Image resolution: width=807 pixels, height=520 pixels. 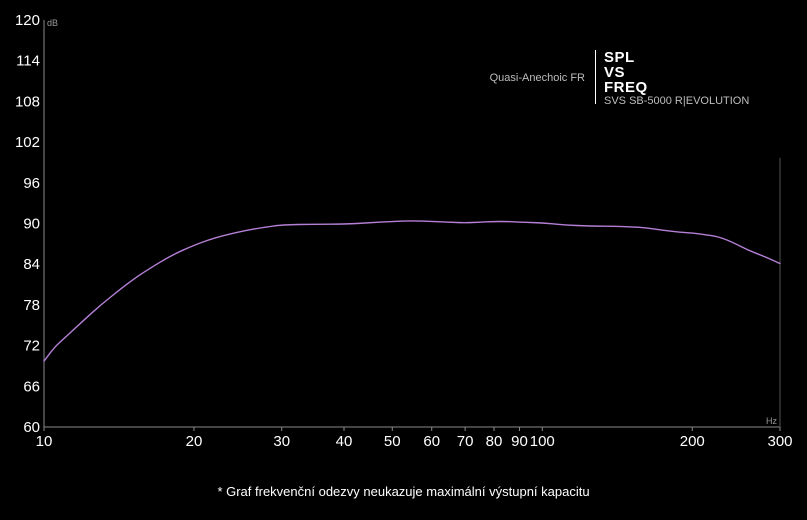 What do you see at coordinates (542, 441) in the screenshot?
I see `x-tick-label: 100` at bounding box center [542, 441].